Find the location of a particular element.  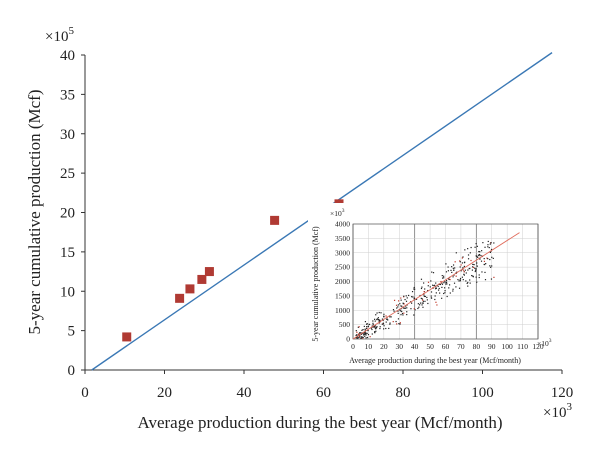

inset-x-tick-label: 80 is located at coordinates (477, 346).